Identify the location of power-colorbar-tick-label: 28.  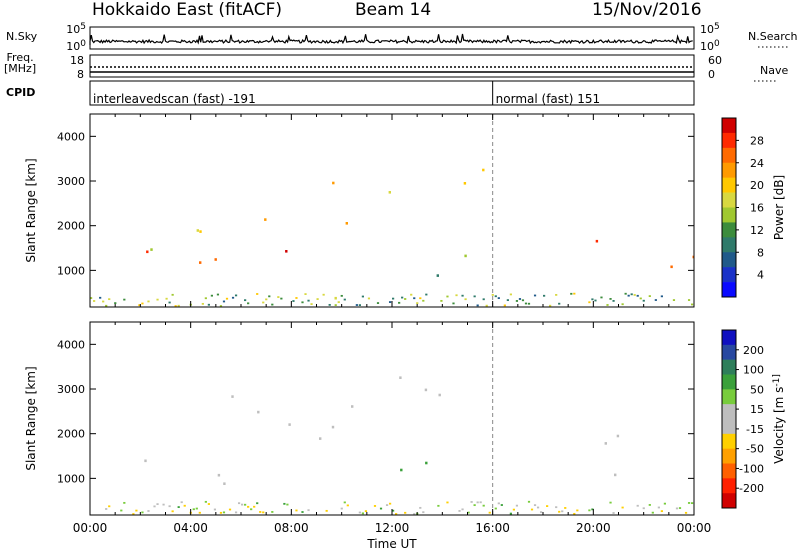
(757, 140).